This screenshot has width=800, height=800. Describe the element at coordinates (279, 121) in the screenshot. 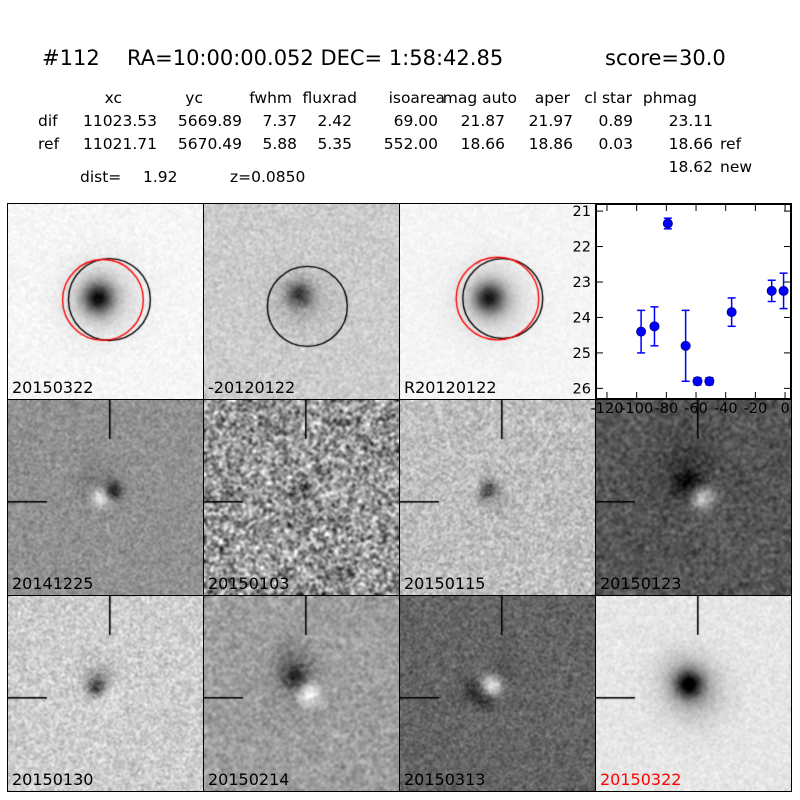

I see `dif-fwhm: 7.37` at that location.